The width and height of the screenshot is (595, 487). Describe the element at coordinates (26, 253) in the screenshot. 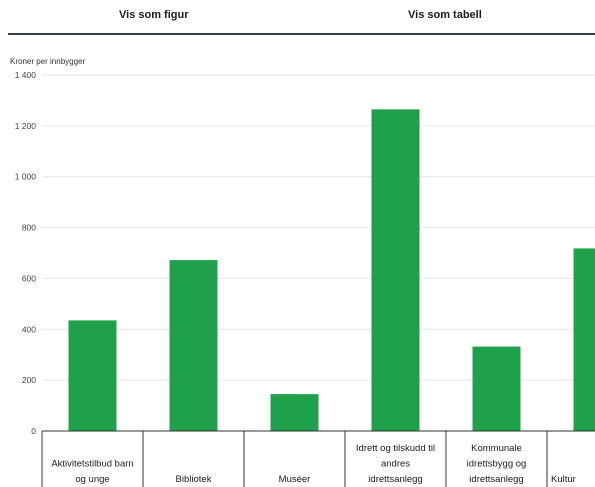

I see `y-axis-ticks: 0 200 400 600 800 1 000 1 200 1 400` at that location.